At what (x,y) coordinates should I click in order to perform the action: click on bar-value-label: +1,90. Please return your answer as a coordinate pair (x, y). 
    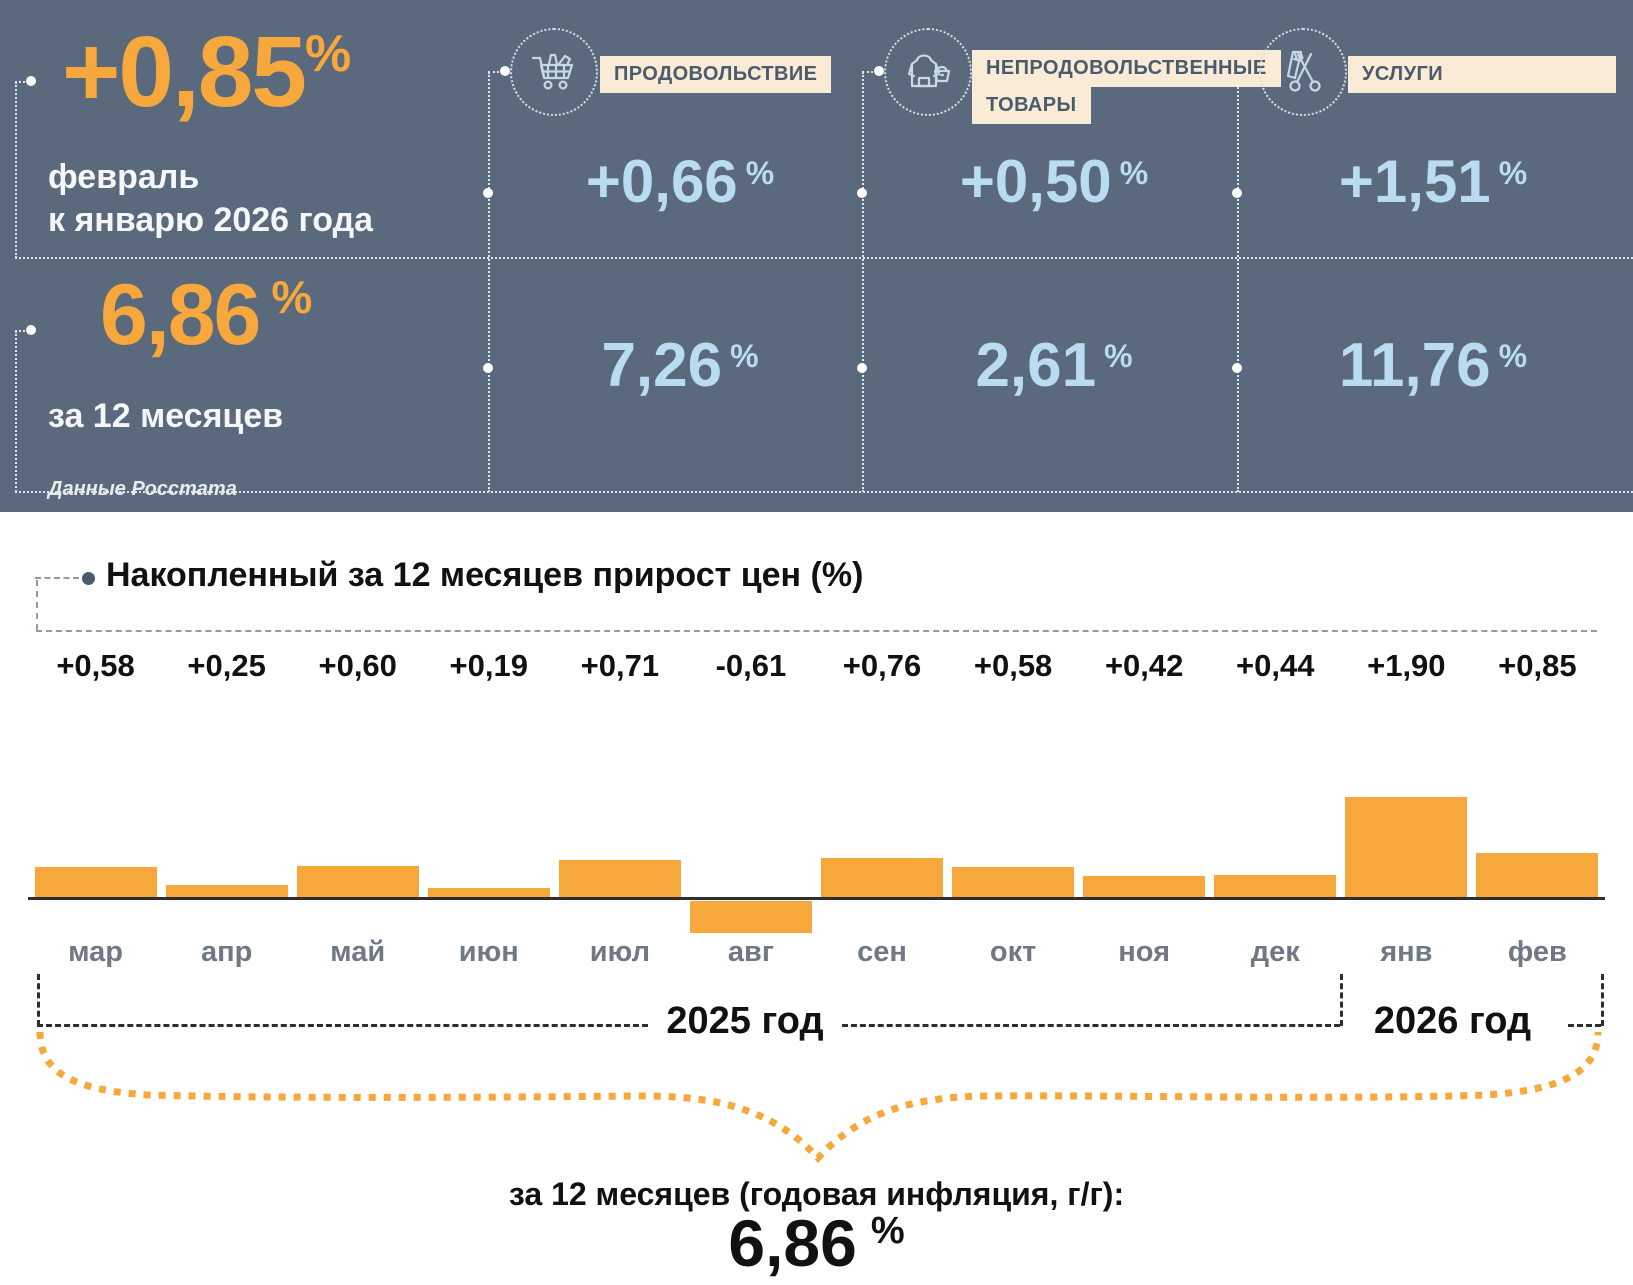
    Looking at the image, I should click on (1406, 665).